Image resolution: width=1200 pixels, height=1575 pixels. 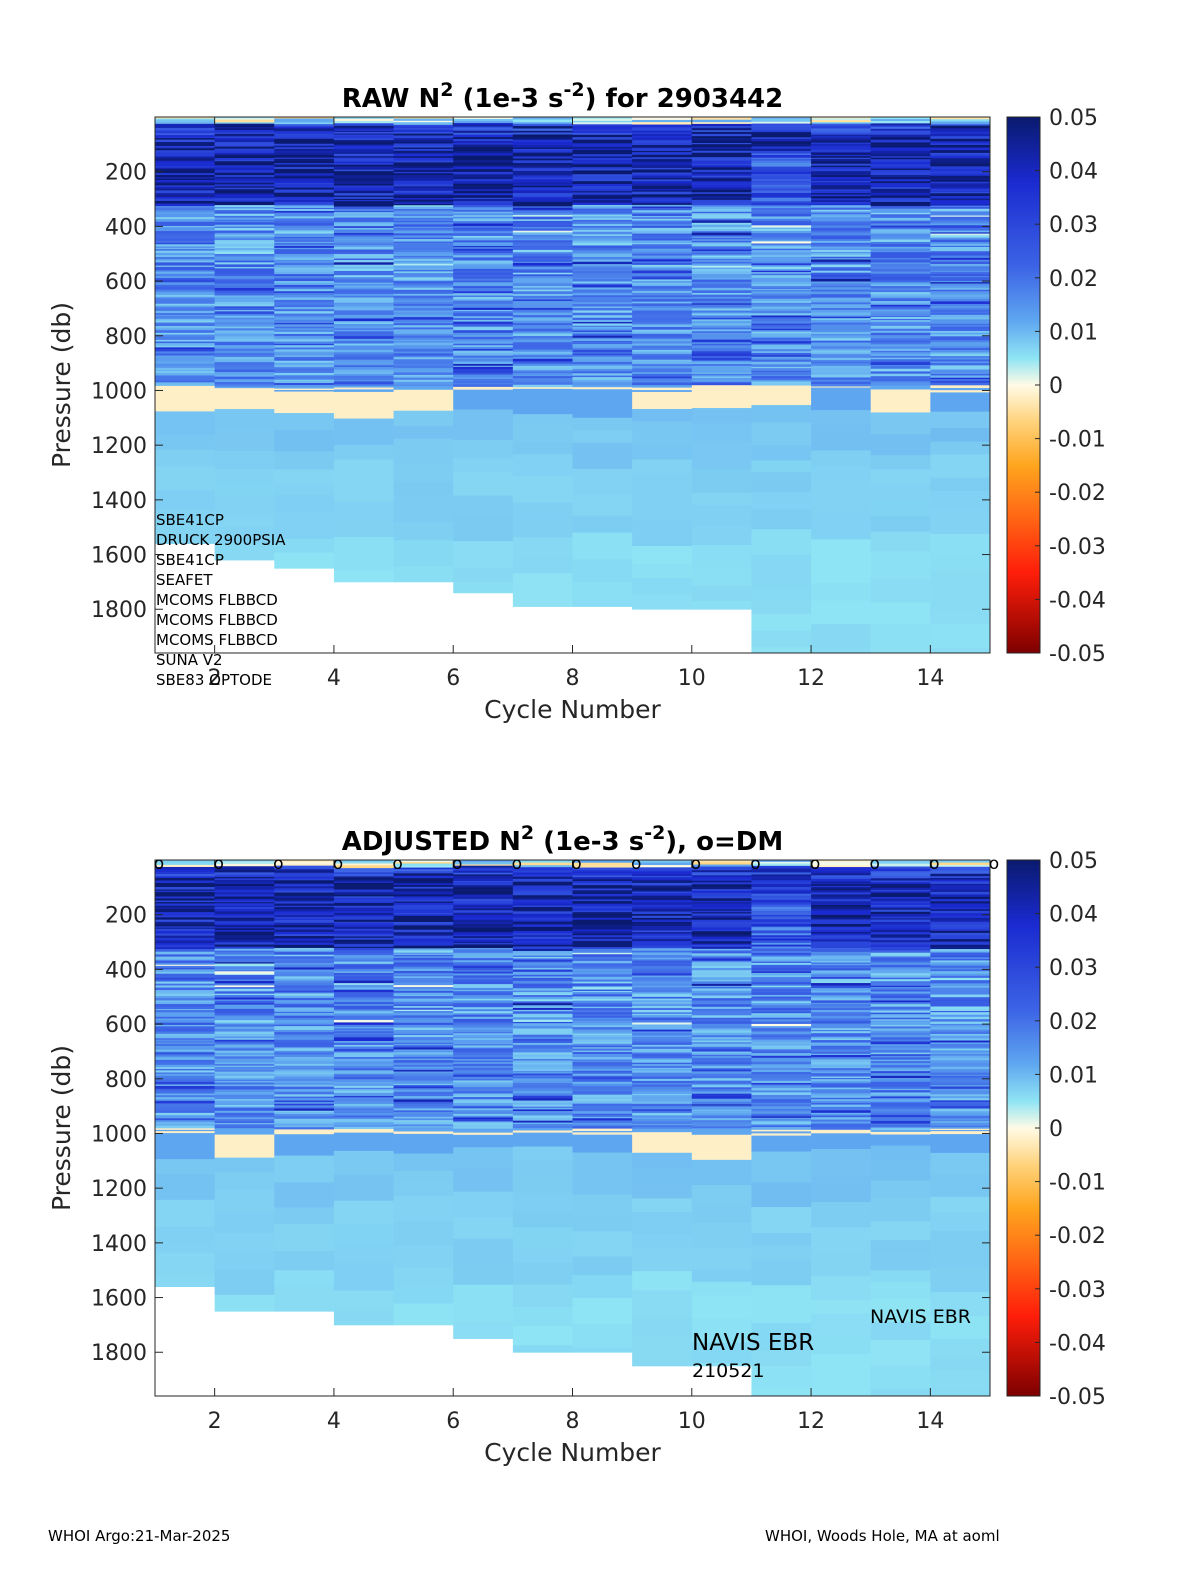 What do you see at coordinates (574, 90) in the screenshot?
I see `title-superscript: -2` at bounding box center [574, 90].